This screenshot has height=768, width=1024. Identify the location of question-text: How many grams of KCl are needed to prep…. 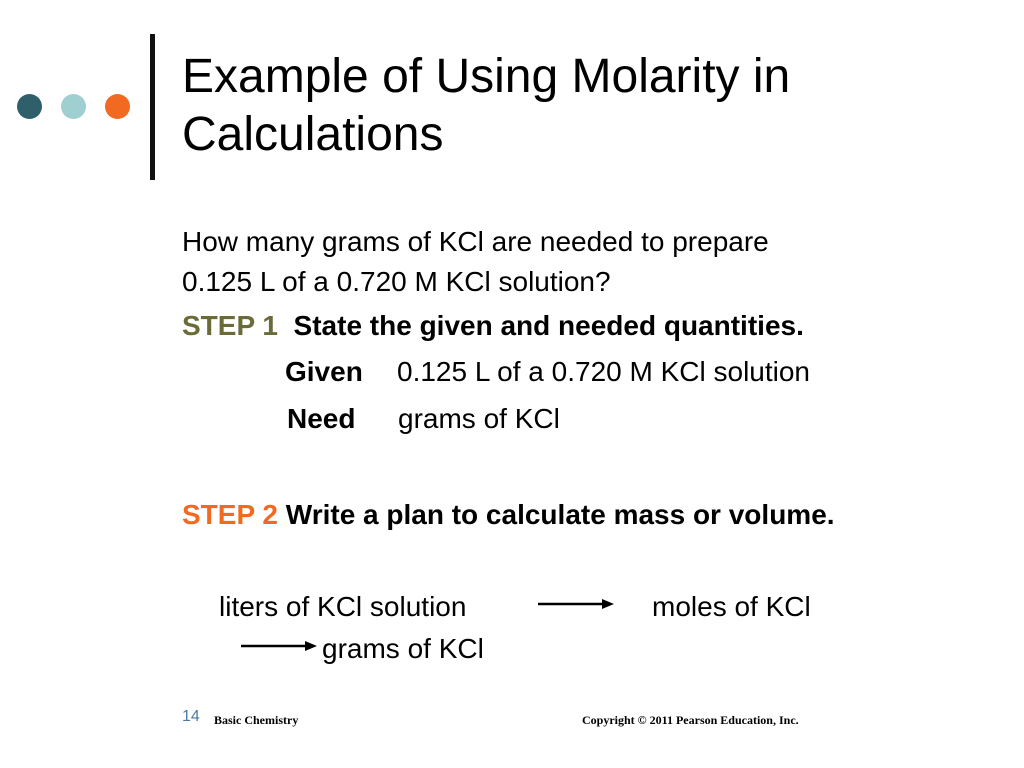
(475, 262).